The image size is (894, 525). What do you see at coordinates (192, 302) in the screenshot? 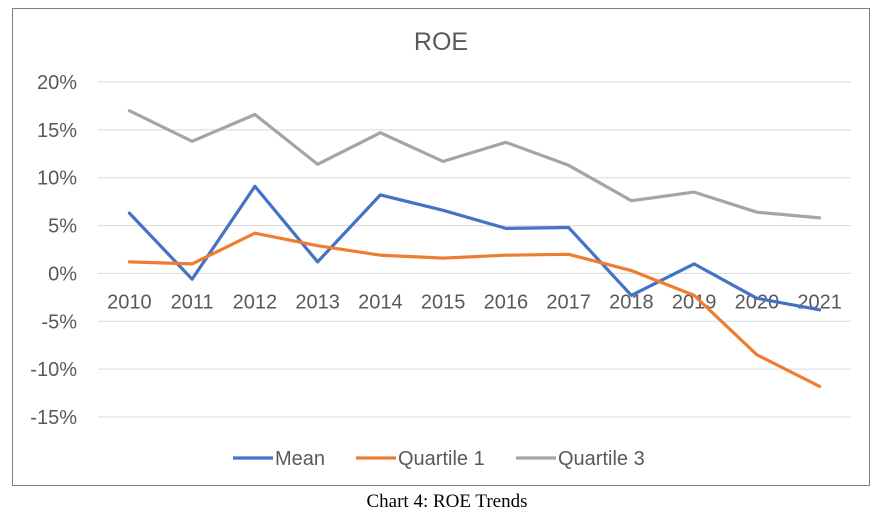
I see `x-tick-label: 2011` at bounding box center [192, 302].